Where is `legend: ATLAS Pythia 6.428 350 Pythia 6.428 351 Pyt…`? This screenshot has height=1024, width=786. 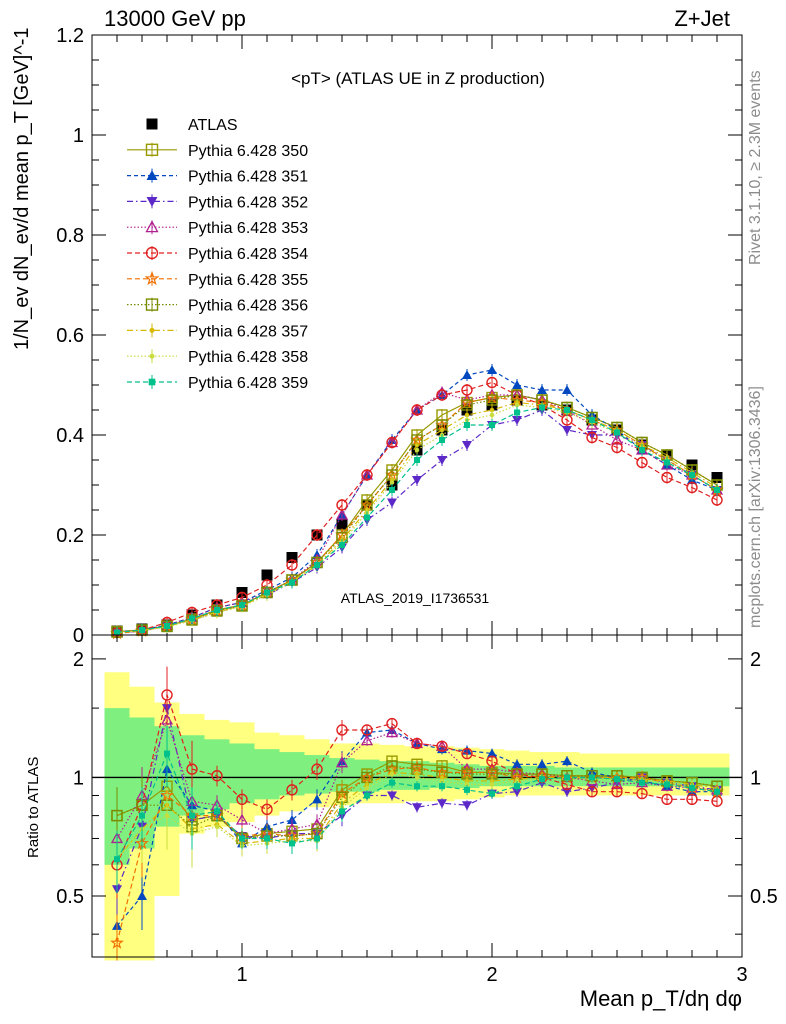
legend: ATLAS Pythia 6.428 350 Pythia 6.428 351 Pyt… is located at coordinates (217, 254).